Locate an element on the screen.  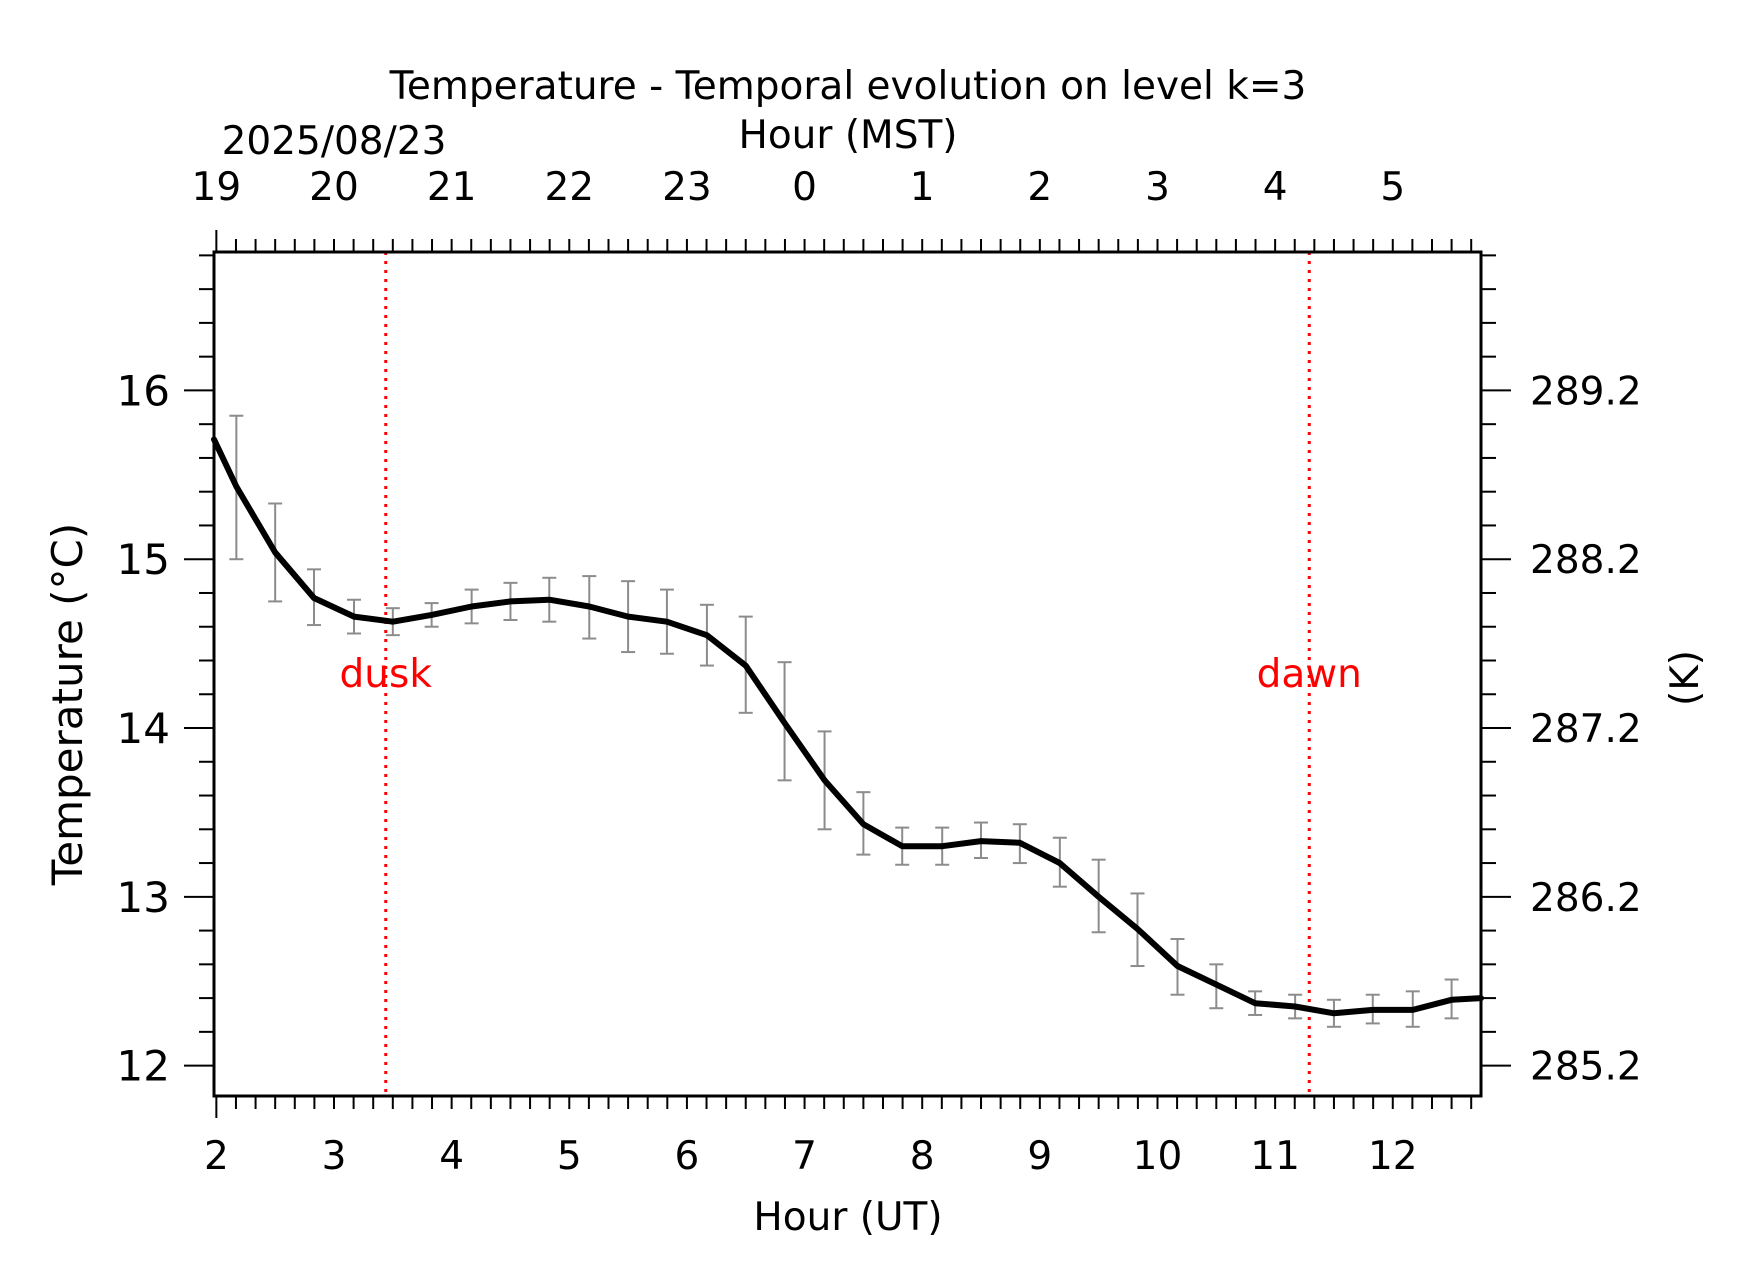
x-top-tick-label: 5 is located at coordinates (1392, 187).